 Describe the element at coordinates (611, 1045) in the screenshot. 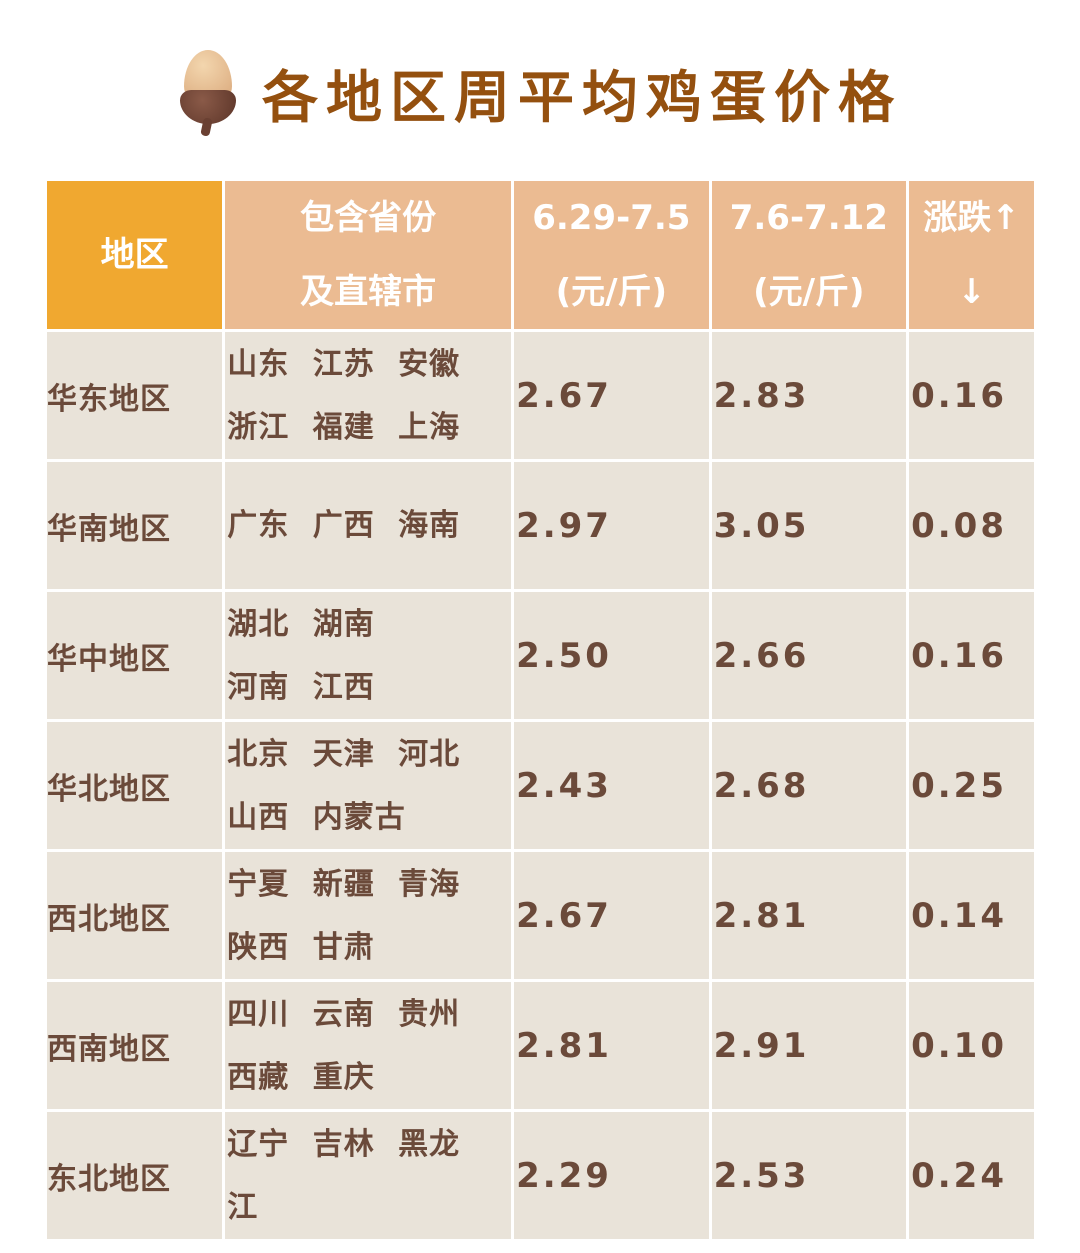

I see `prev-price-cell: 2.81` at that location.